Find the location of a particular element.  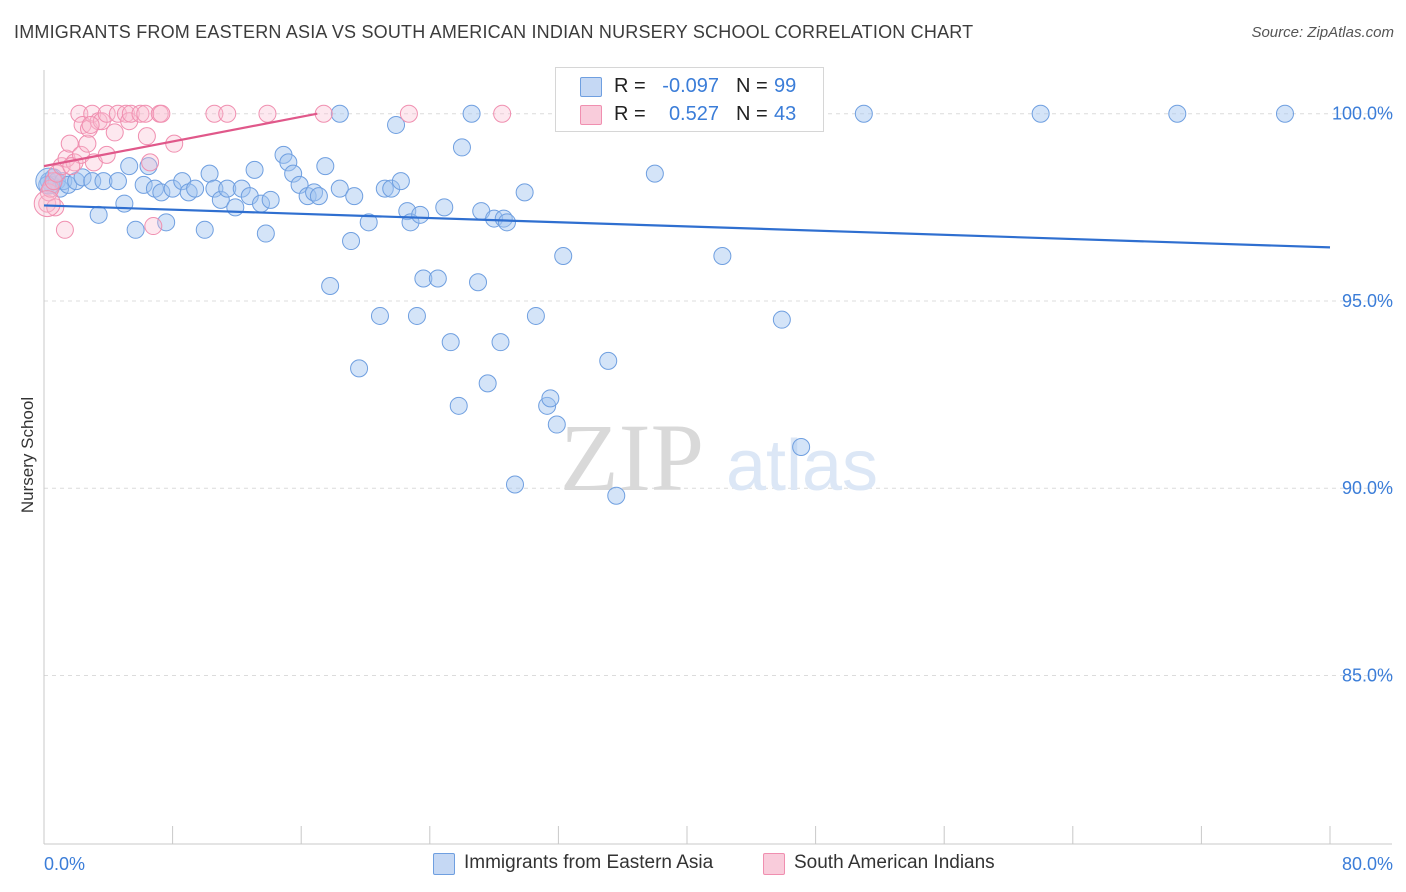

y-tick-label: 100.0% is located at coordinates (1362, 114).